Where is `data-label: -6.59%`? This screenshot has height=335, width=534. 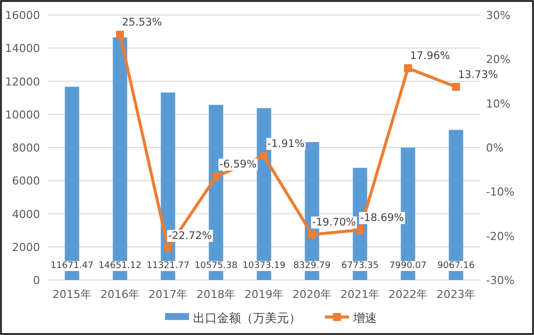 data-label: -6.59% is located at coordinates (238, 164).